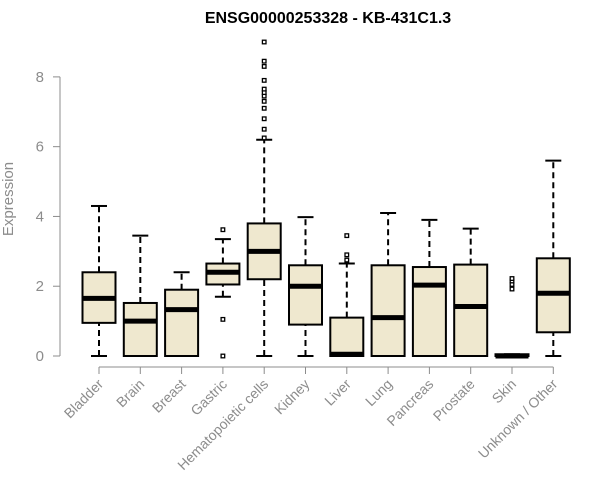 The image size is (600, 500). I want to click on box-kidney, so click(305, 286).